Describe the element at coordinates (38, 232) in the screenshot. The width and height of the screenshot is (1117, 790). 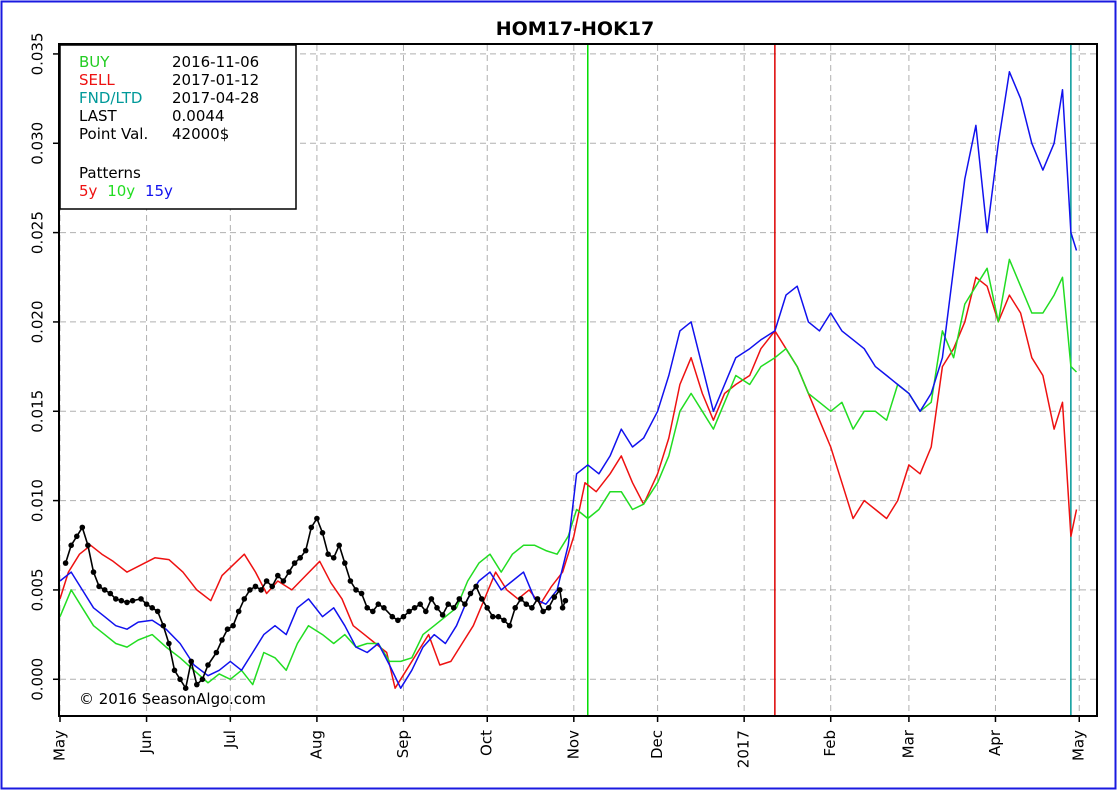
I see `y-tick-label: 0.025` at that location.